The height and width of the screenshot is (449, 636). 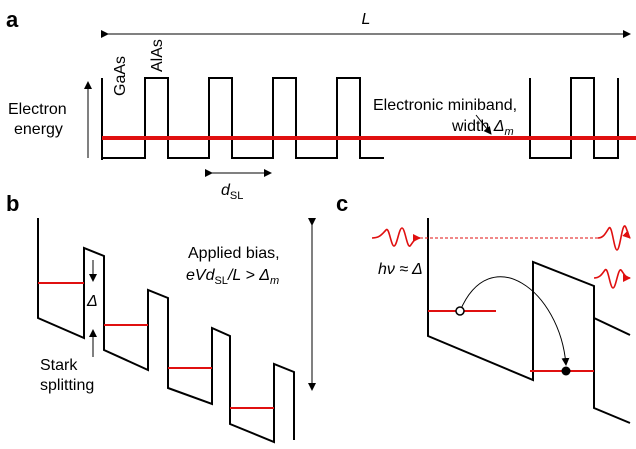 I want to click on photon-energy-label: hν ≈ Δ, so click(x=400, y=269).